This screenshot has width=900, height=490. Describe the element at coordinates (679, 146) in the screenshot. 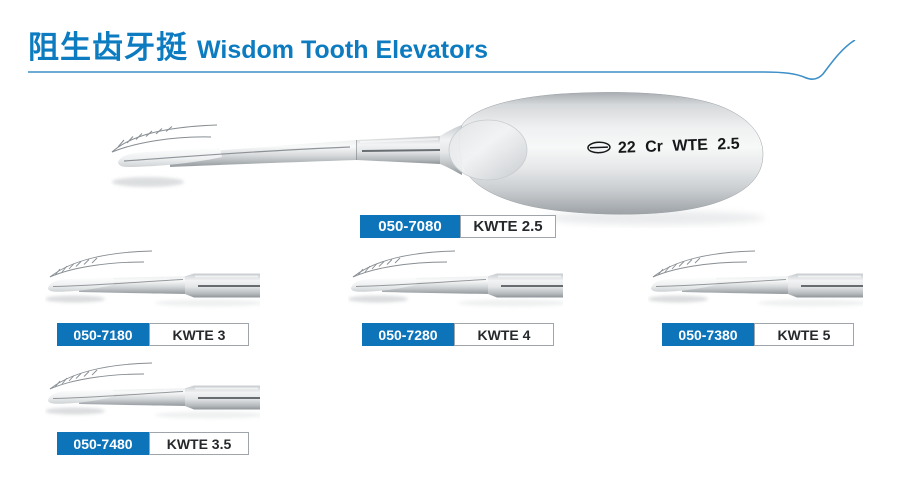

I see `handle-engraving-text: 22 Cr WTE 2.5` at that location.